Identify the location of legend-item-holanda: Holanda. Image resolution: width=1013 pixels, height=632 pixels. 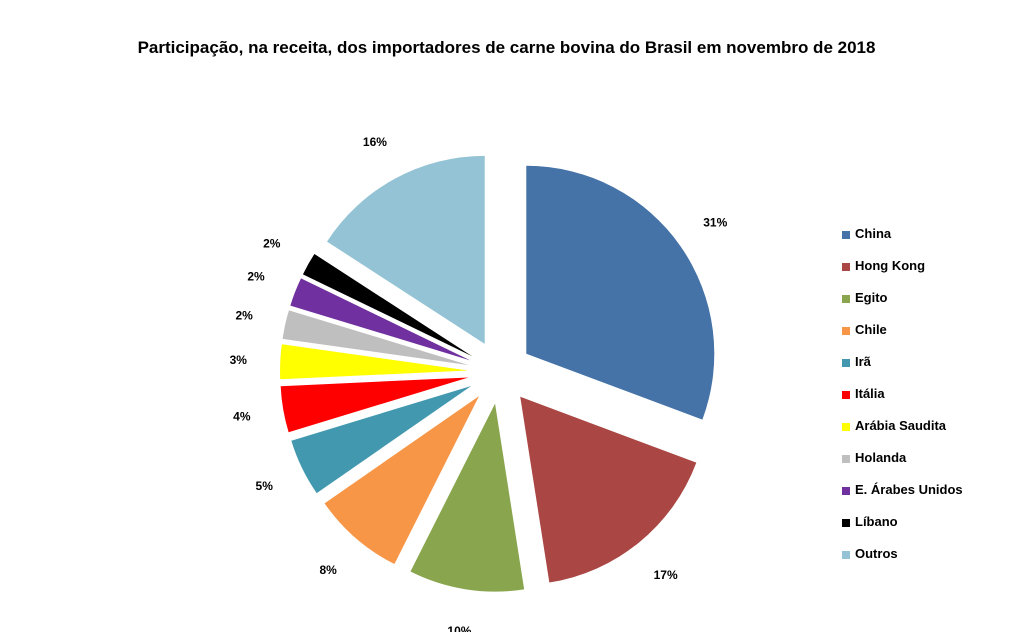
(924, 466).